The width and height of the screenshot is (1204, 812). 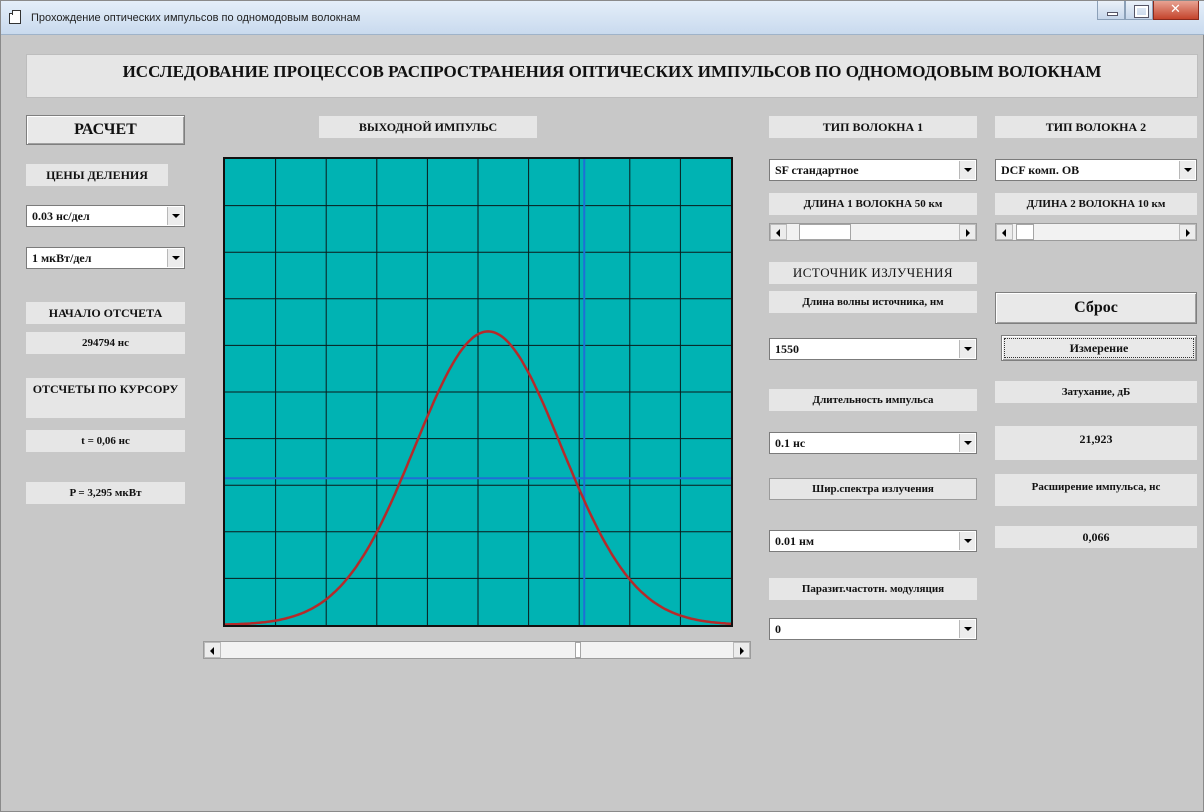 What do you see at coordinates (873, 302) in the screenshot?
I see `wavelength-label: Длина волны источника, нм` at bounding box center [873, 302].